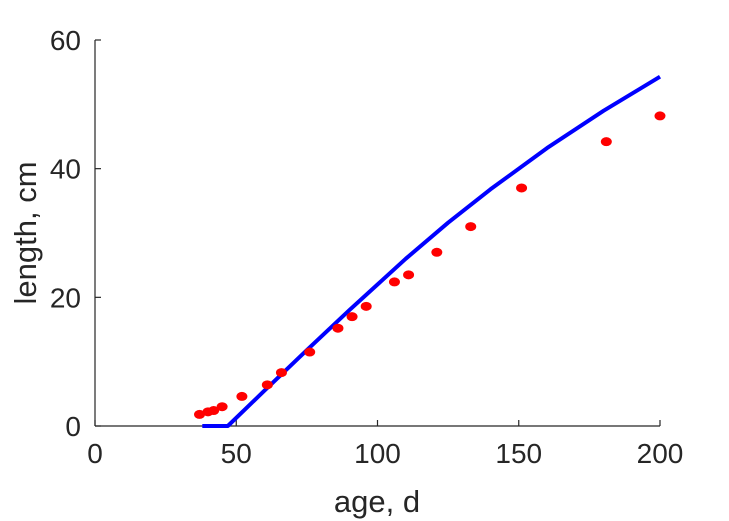 This screenshot has width=729, height=521. What do you see at coordinates (377, 453) in the screenshot?
I see `x-tick-label: 100` at bounding box center [377, 453].